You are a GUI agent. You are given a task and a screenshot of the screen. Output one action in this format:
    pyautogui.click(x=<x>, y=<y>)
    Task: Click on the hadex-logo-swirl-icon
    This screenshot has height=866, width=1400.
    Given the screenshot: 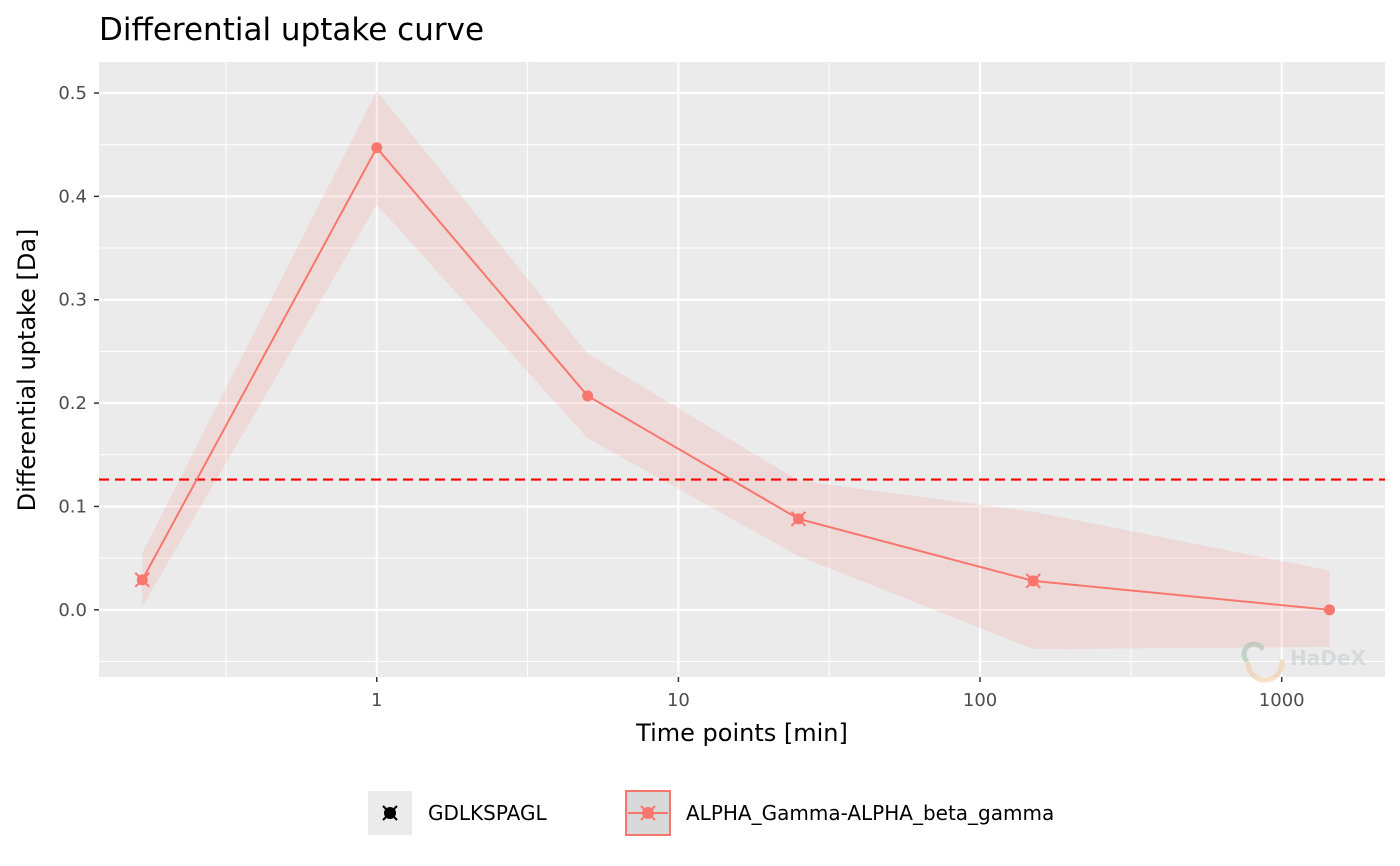 What is the action you would take?
    pyautogui.click(x=1253, y=652)
    